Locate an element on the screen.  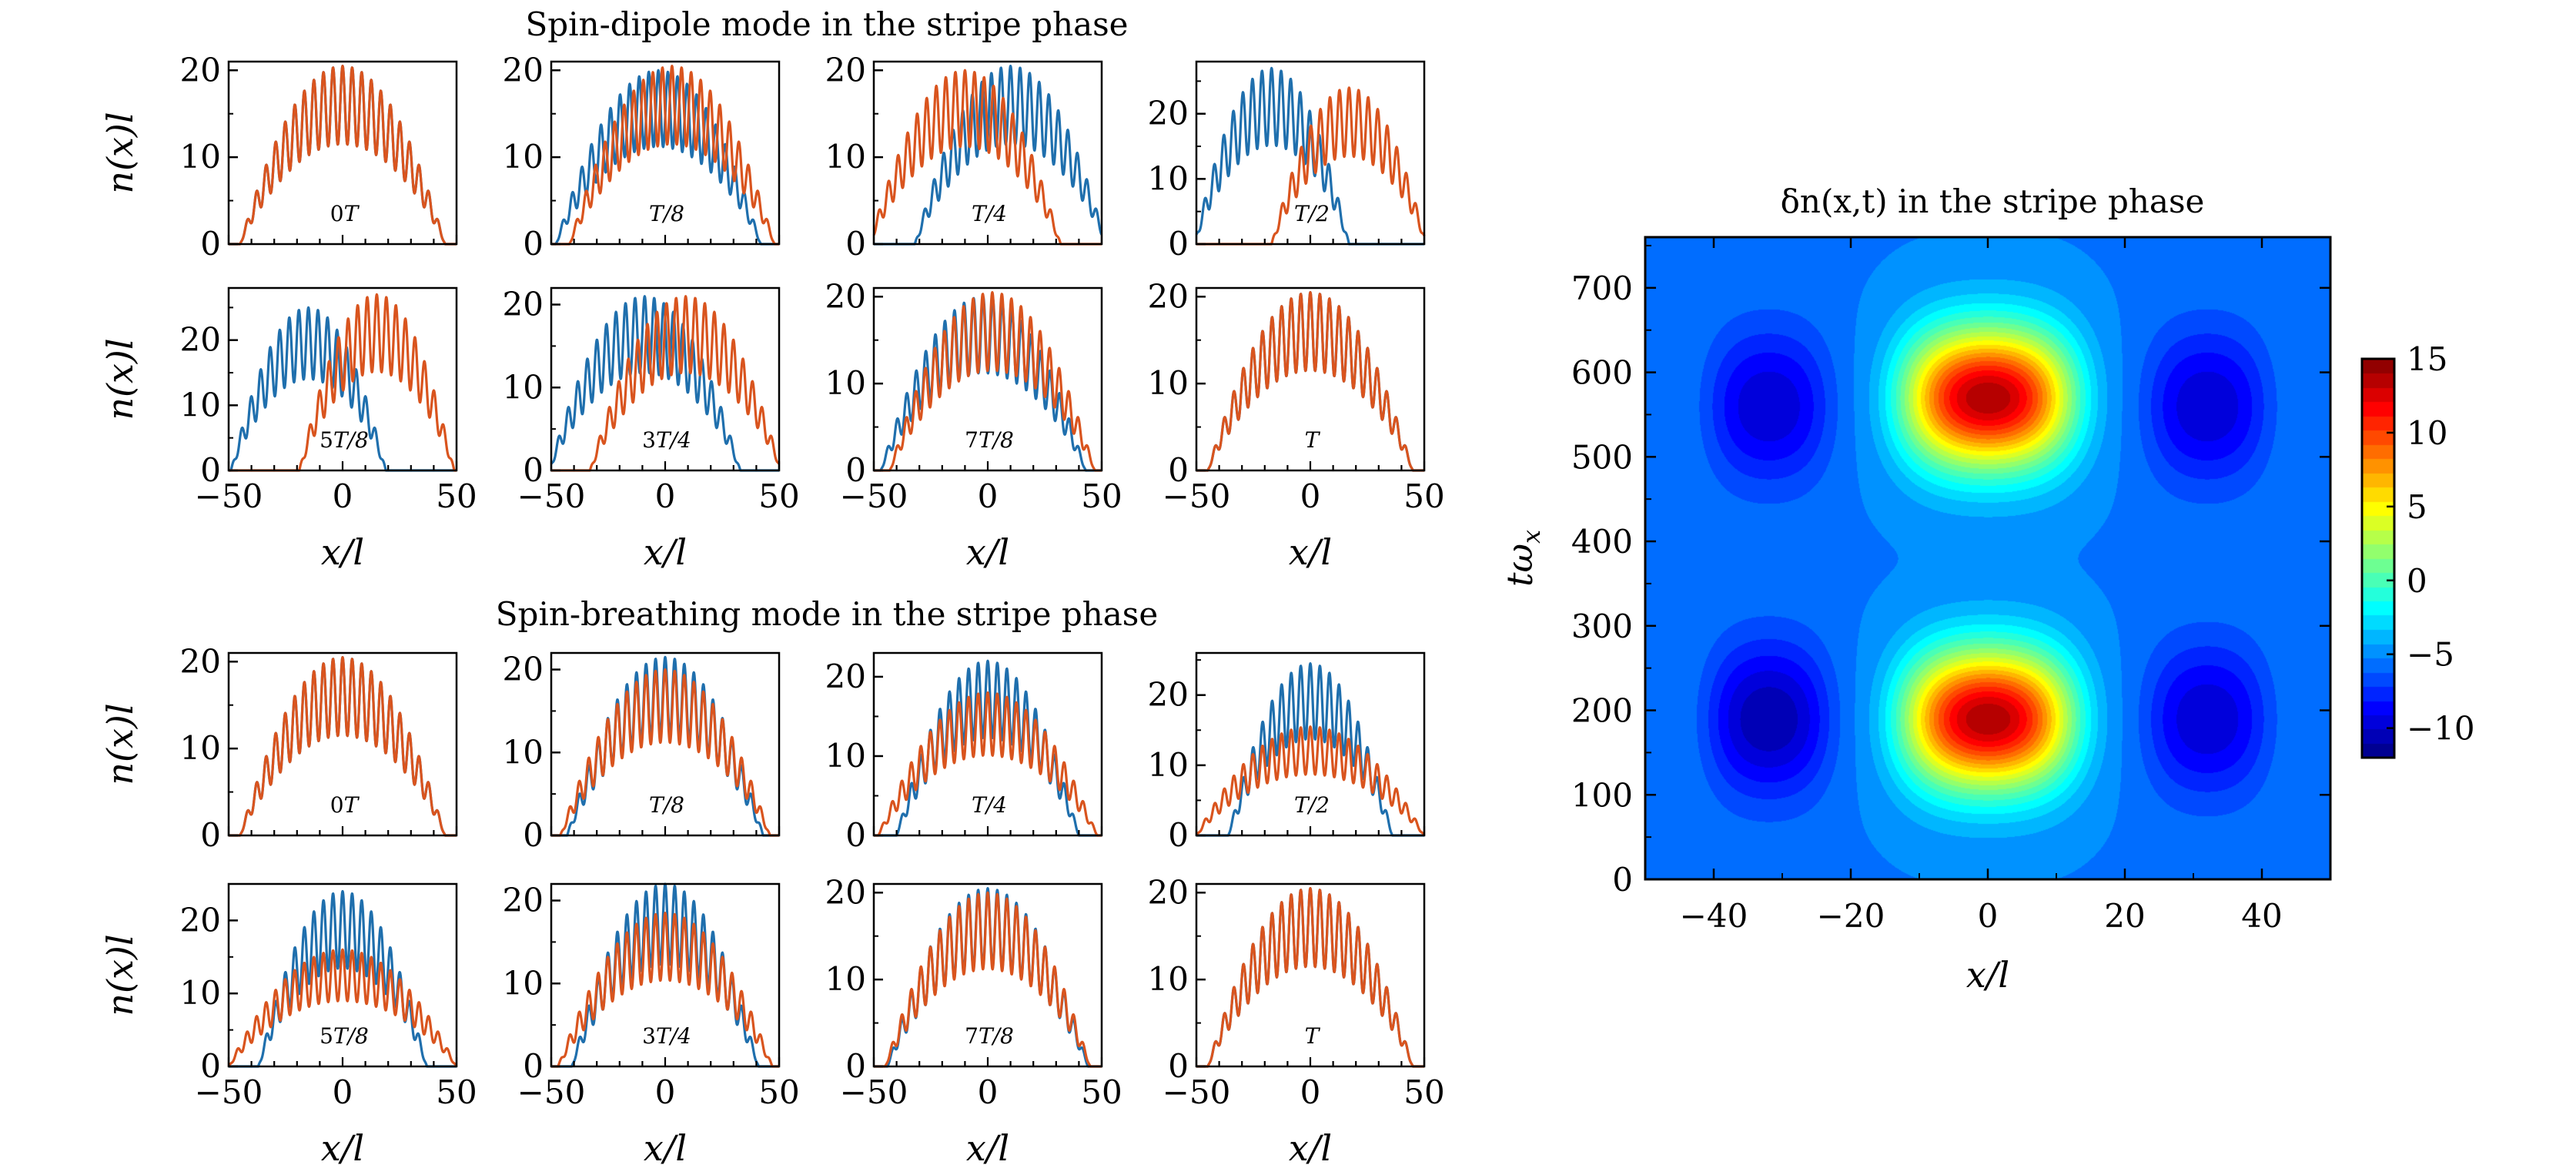
colorbar-tick-label: −10 is located at coordinates (2441, 729).